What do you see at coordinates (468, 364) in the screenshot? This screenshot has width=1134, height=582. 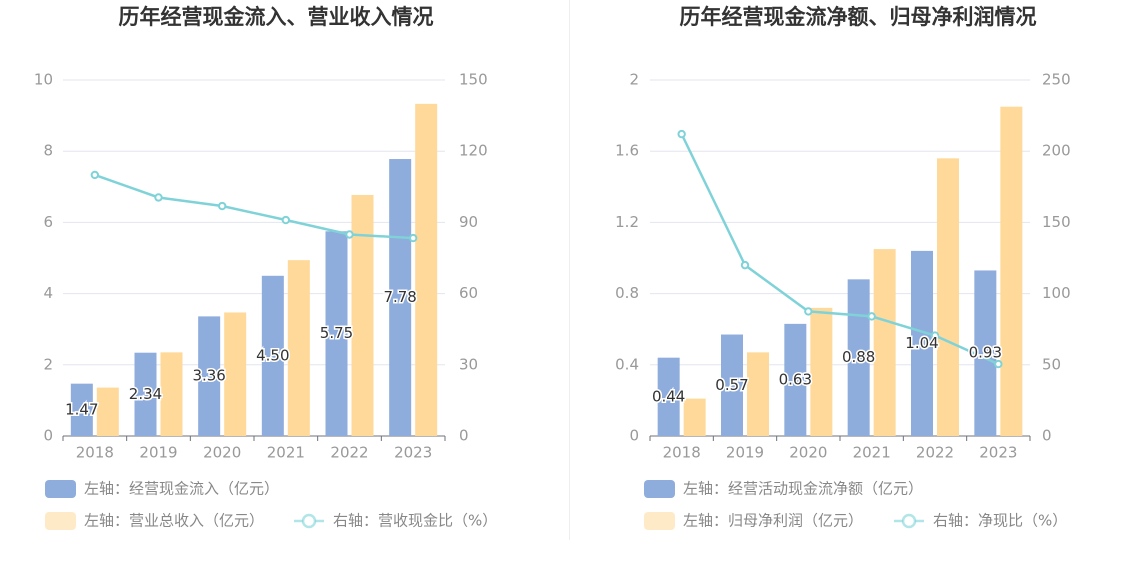 I see `y-right-tick-label: 30` at bounding box center [468, 364].